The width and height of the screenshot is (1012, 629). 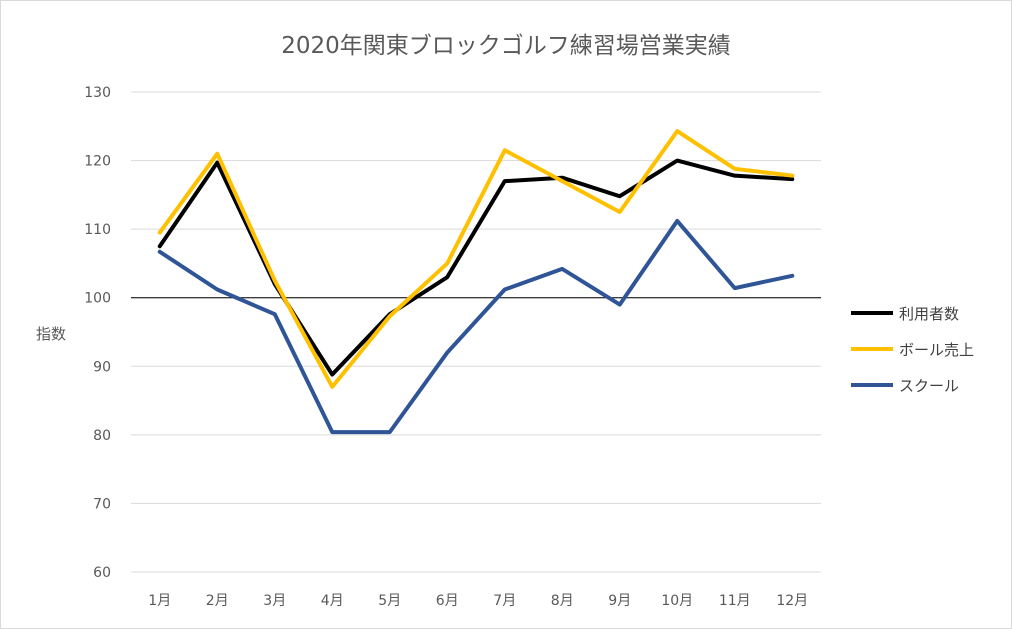 I want to click on y-tick-label: 60, so click(x=102, y=573).